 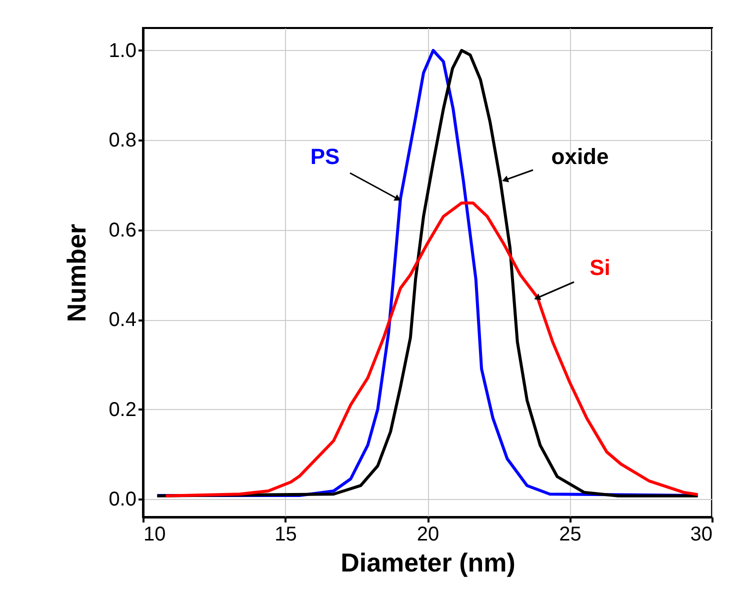 What do you see at coordinates (122, 141) in the screenshot?
I see `y-tick-label: 0.8` at bounding box center [122, 141].